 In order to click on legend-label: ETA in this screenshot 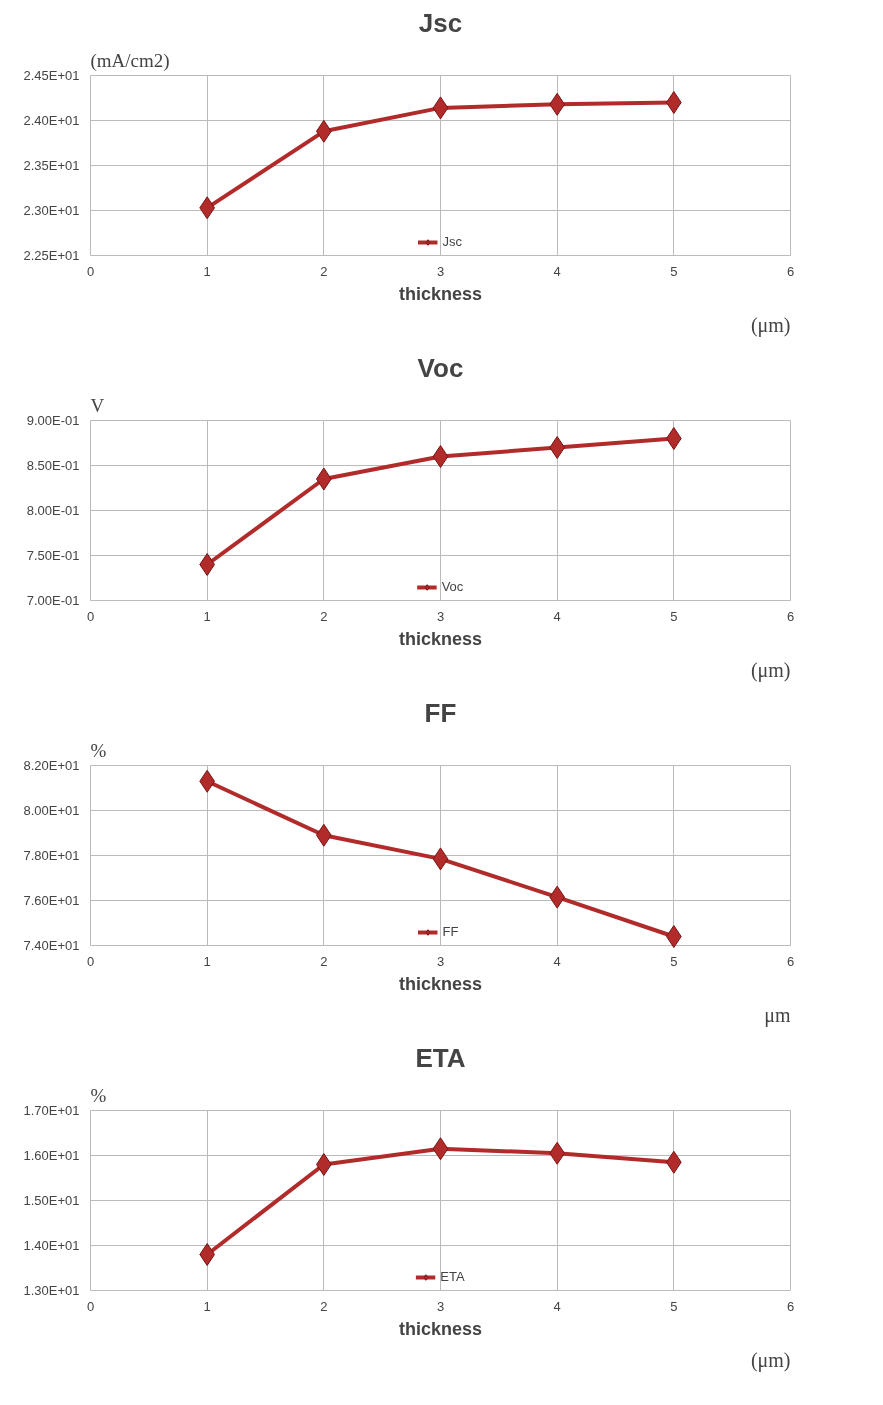, I will do `click(452, 1276)`.